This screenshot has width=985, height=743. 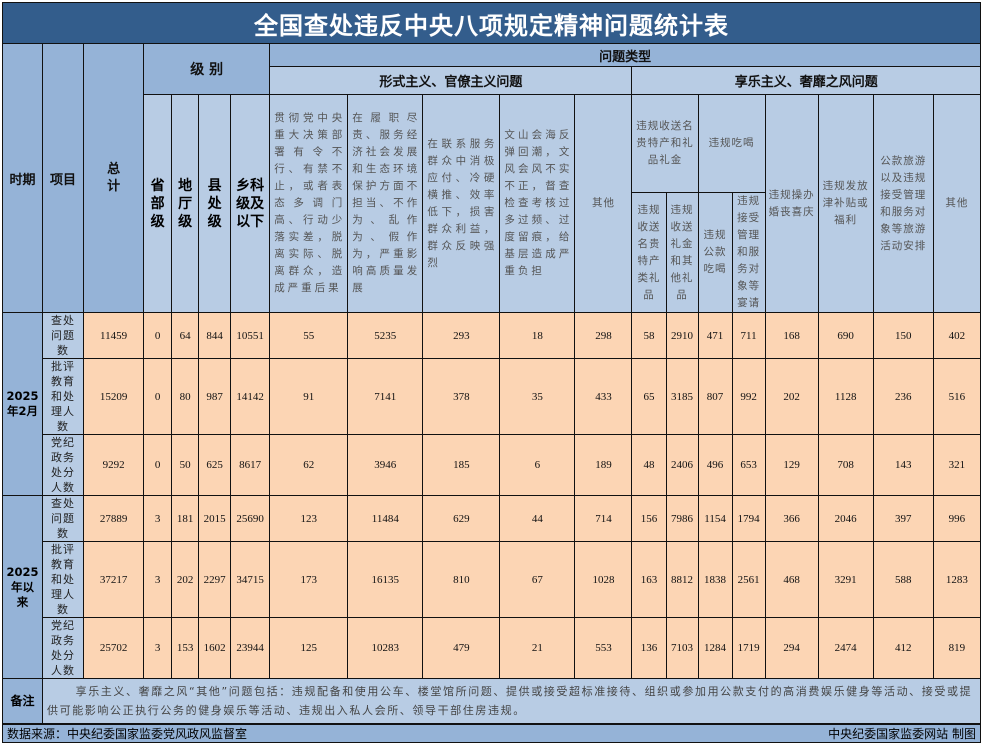 What do you see at coordinates (114, 178) in the screenshot?
I see `header-total: 总计` at bounding box center [114, 178].